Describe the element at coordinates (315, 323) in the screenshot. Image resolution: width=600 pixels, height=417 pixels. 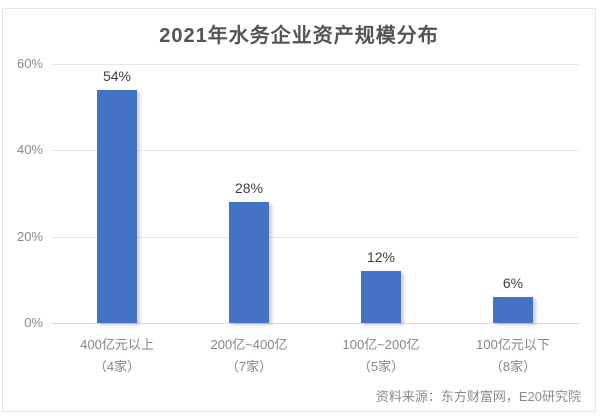
I see `x-axis-line` at that location.